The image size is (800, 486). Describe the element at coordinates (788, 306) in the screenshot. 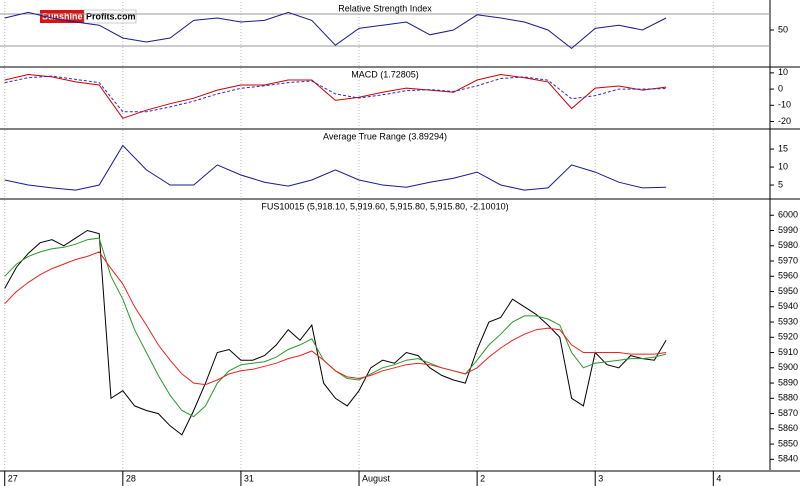

I see `y-tick-label: 5940` at that location.